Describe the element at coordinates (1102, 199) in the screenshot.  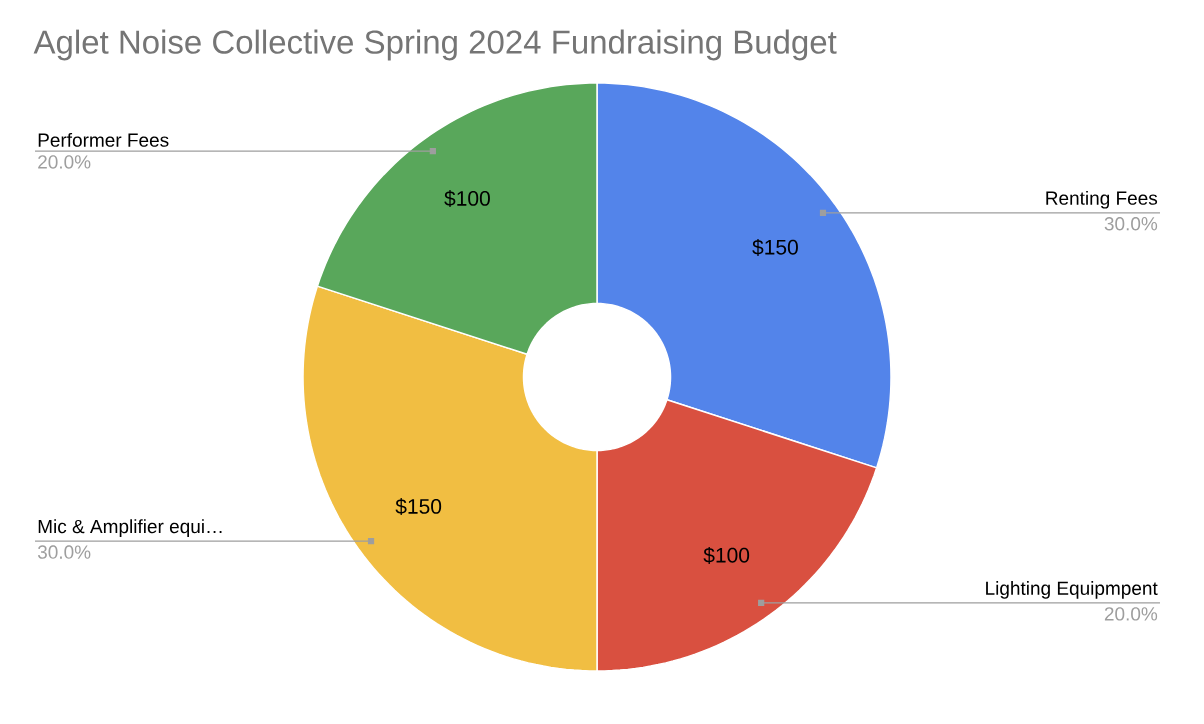
I see `slice-label: Renting Fees` at that location.